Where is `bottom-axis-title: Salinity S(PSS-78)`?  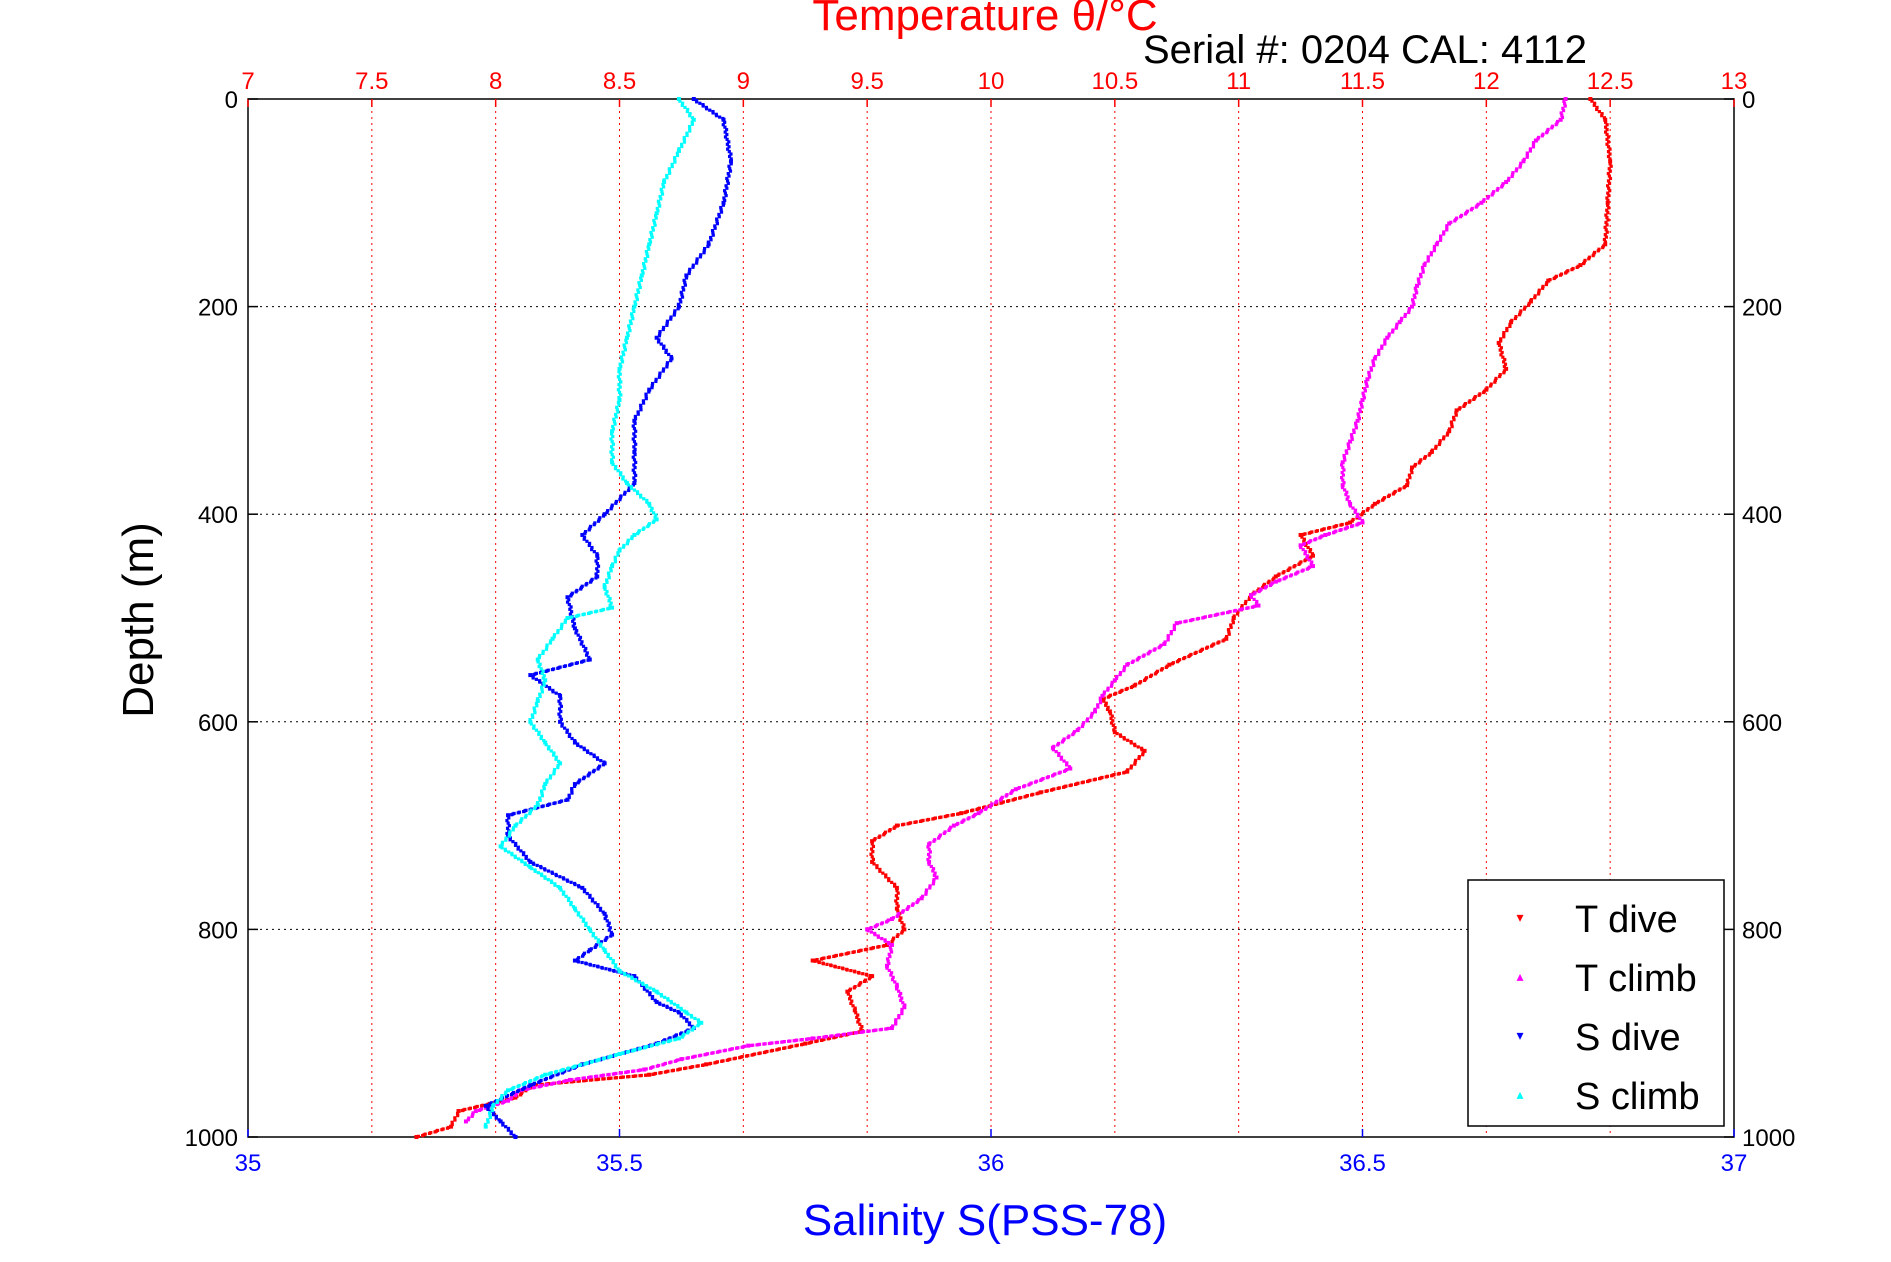
bottom-axis-title: Salinity S(PSS-78) is located at coordinates (985, 1220).